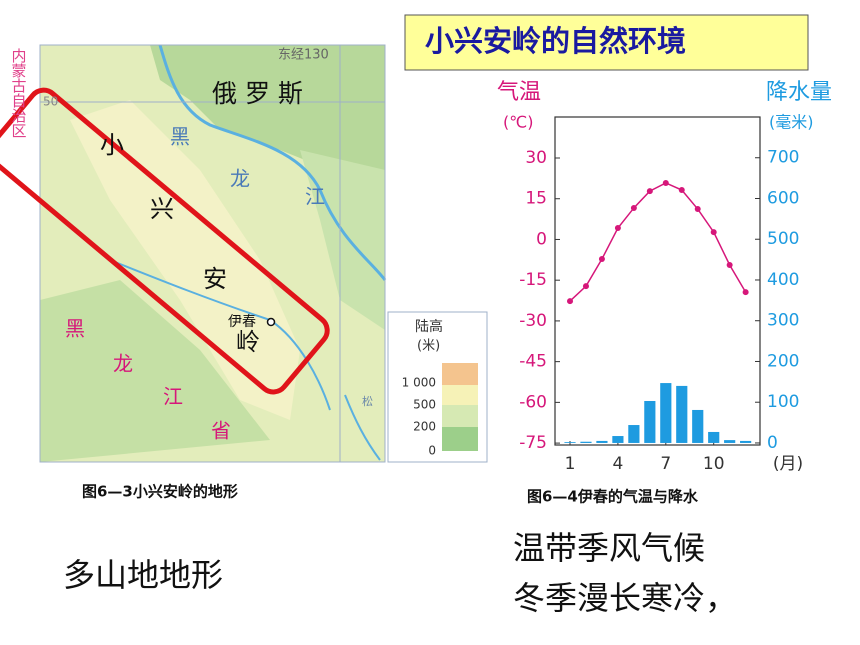  Describe the element at coordinates (519, 92) in the screenshot. I see `y-axis-label: 气温` at that location.